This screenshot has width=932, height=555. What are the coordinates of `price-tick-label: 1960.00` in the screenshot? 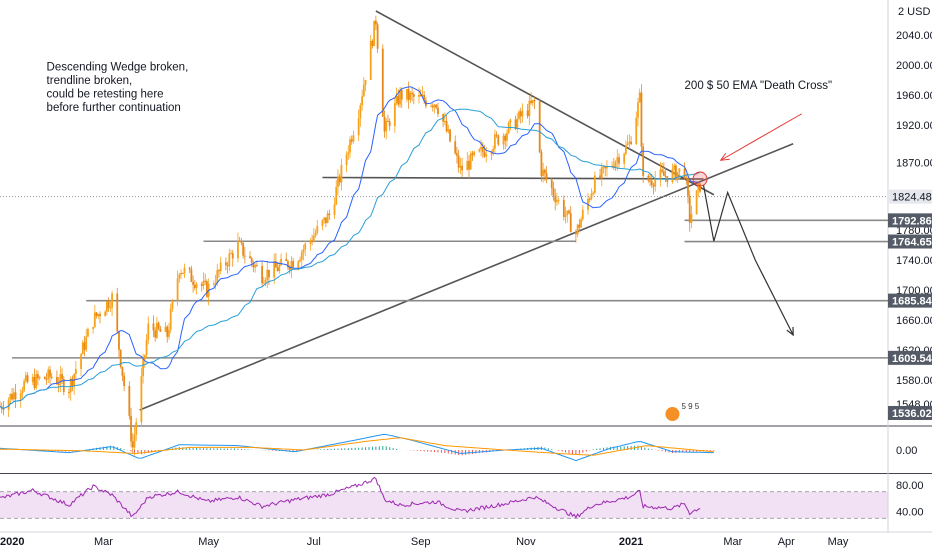 It's located at (914, 96).